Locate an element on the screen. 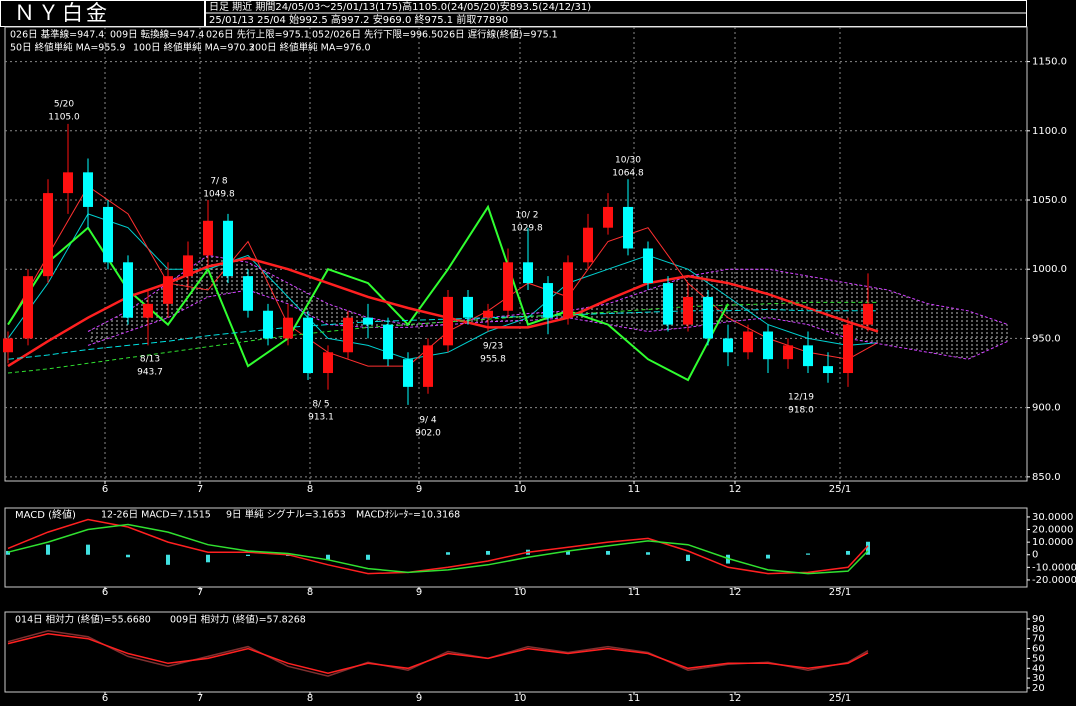 The image size is (1076, 706). y-tick-label: 1050.0 is located at coordinates (1049, 200).